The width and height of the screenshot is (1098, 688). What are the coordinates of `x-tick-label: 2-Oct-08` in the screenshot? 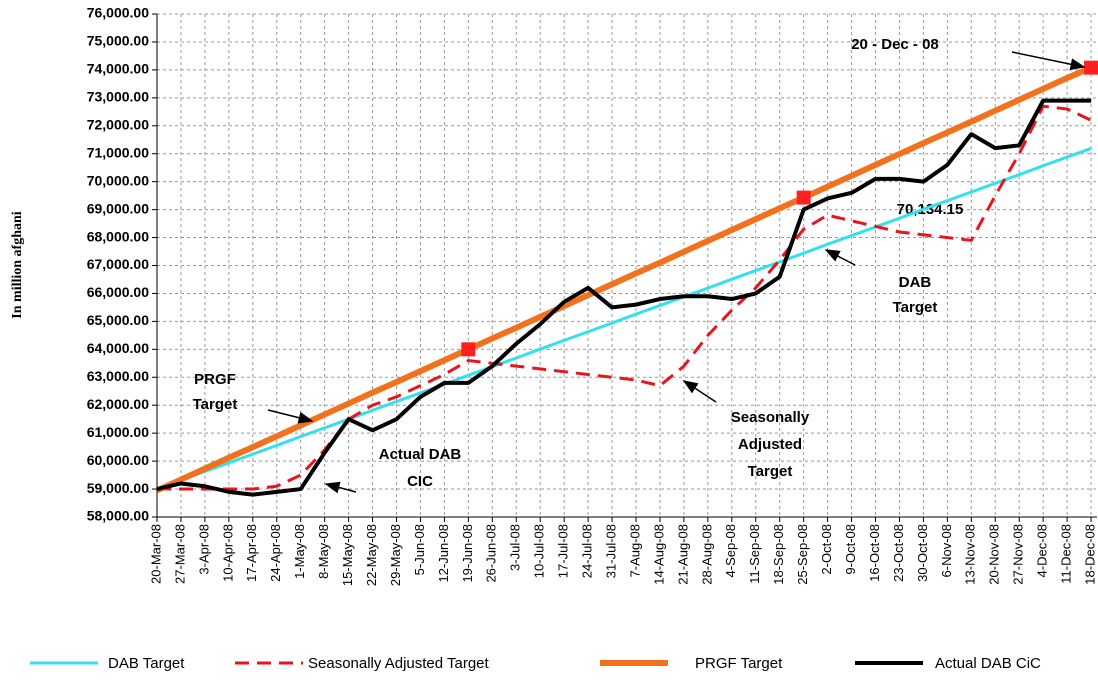 It's located at (826, 549).